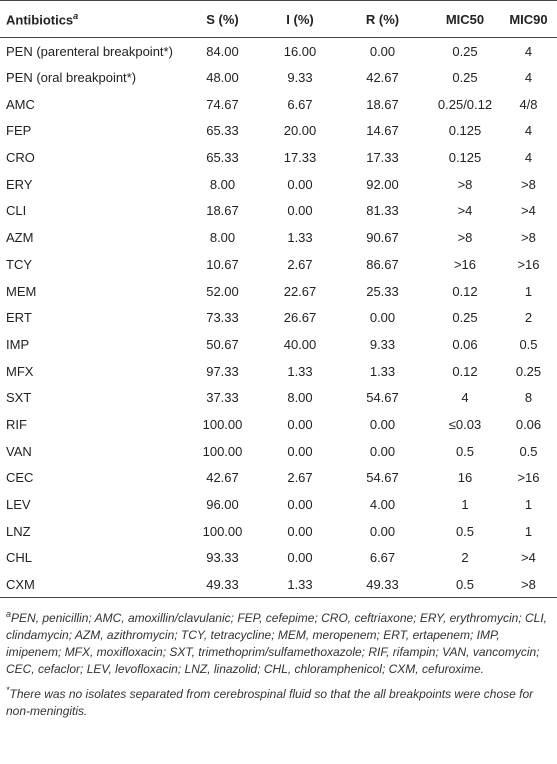 This screenshot has height=764, width=557. Describe the element at coordinates (382, 158) in the screenshot. I see `table-cell: 17.33` at that location.